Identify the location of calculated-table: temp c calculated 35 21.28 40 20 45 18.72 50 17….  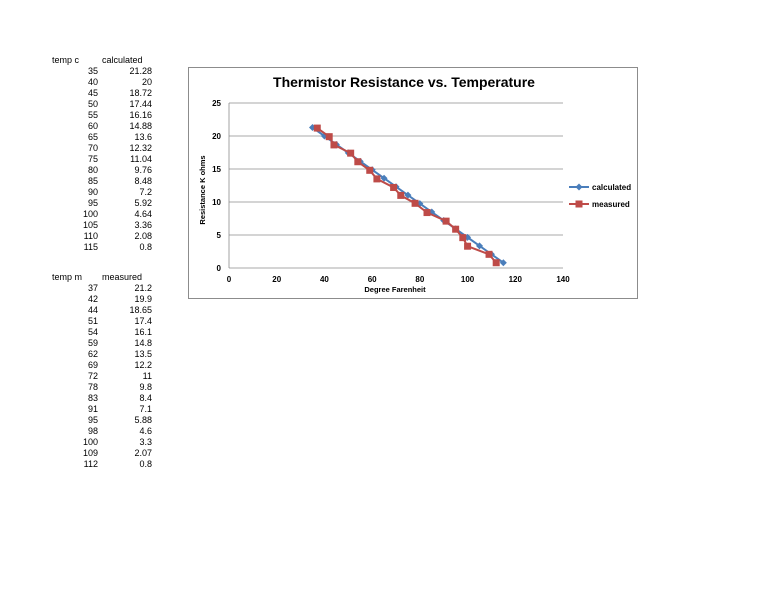
(80, 154).